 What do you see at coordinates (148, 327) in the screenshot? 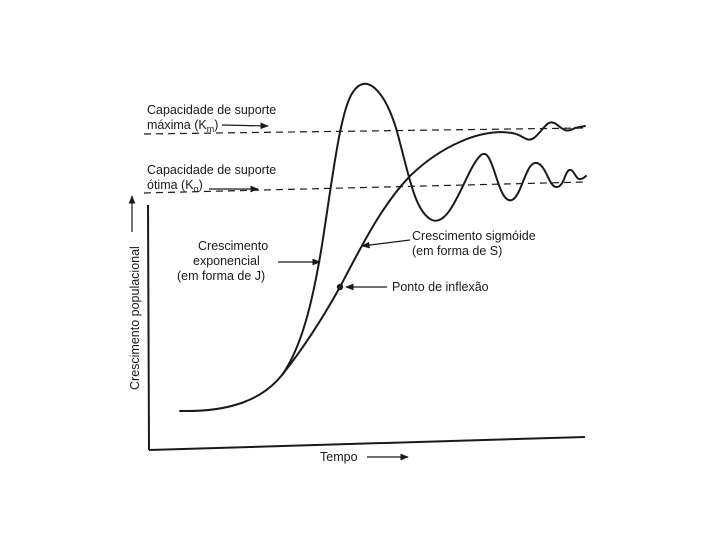
I see `y-axis-line` at bounding box center [148, 327].